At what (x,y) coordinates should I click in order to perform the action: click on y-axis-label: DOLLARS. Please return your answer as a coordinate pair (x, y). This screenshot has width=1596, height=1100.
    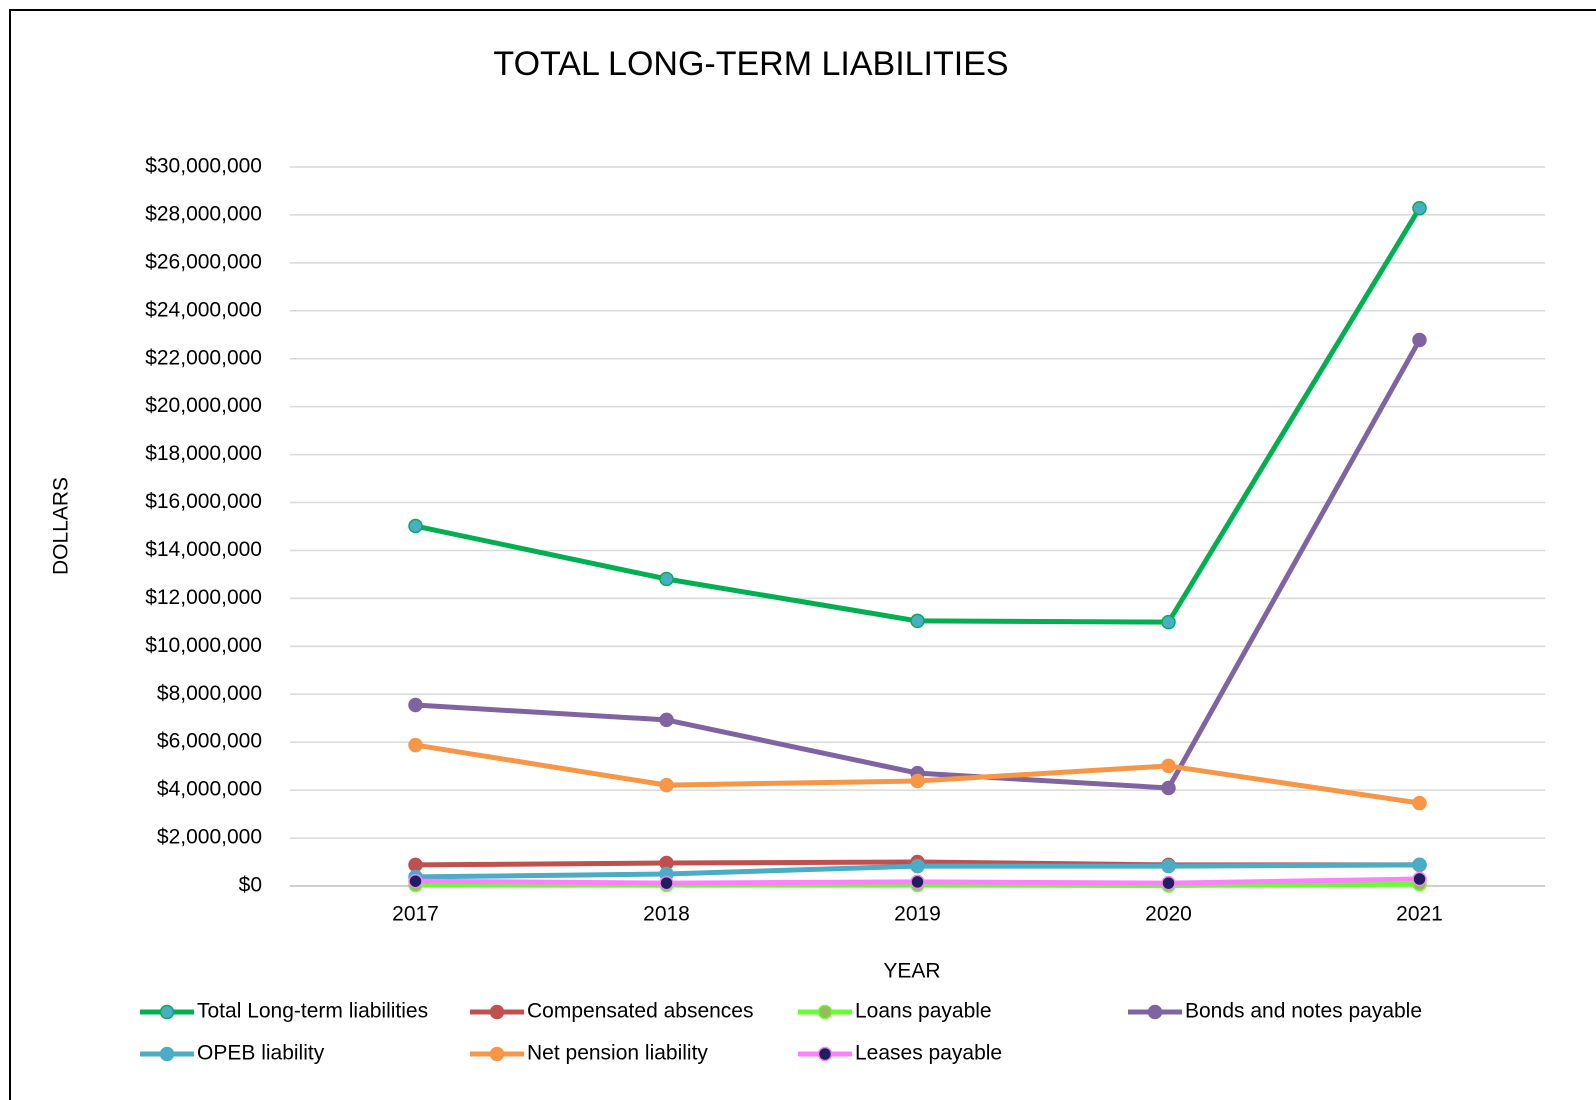
    Looking at the image, I should click on (61, 526).